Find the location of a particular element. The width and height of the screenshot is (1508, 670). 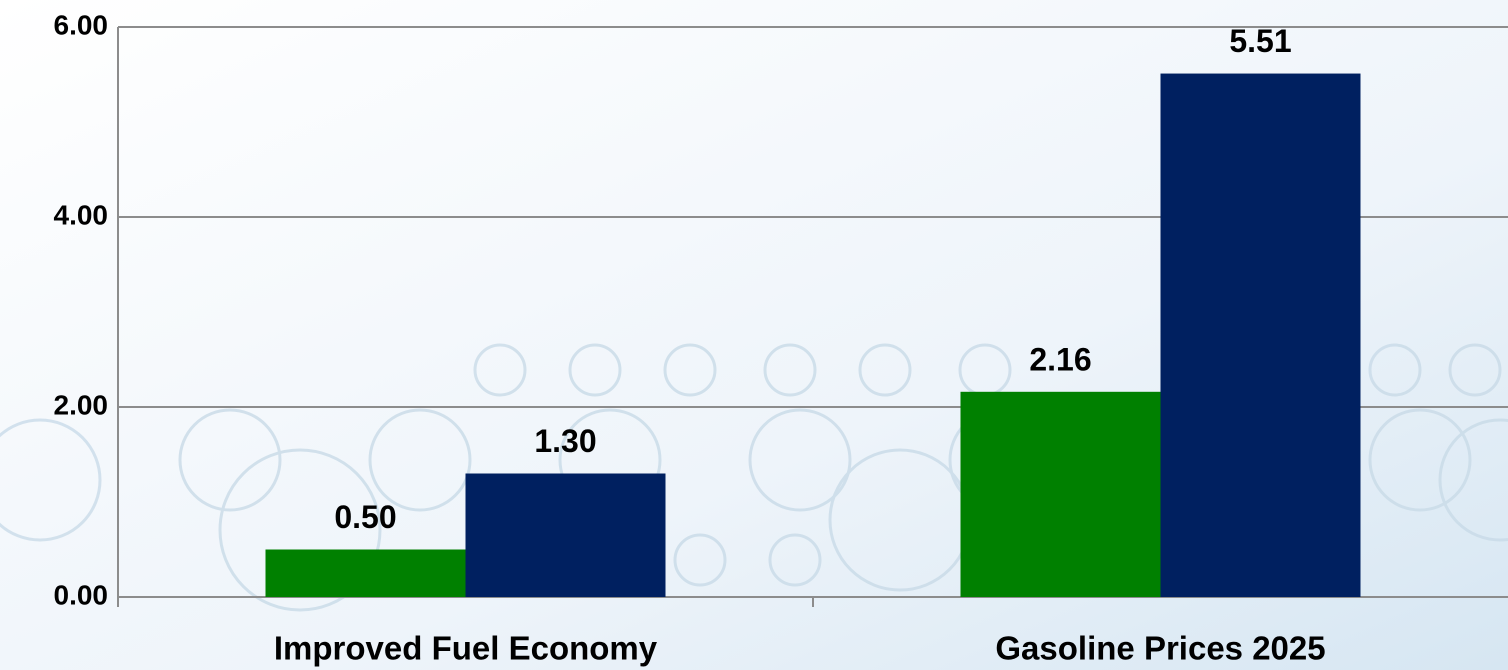

y-tick-label: 6.00 is located at coordinates (81, 24).